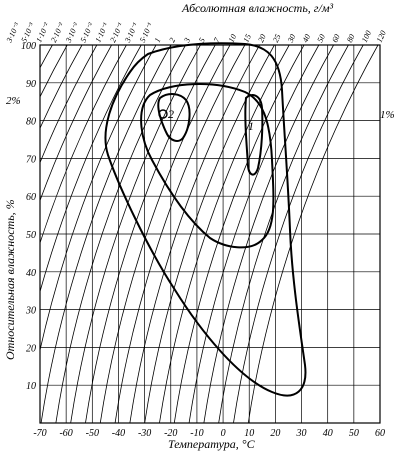 This screenshot has height=456, width=400. I want to click on abs-humidity-tick-label: 3·10⁻², so click(72, 33).